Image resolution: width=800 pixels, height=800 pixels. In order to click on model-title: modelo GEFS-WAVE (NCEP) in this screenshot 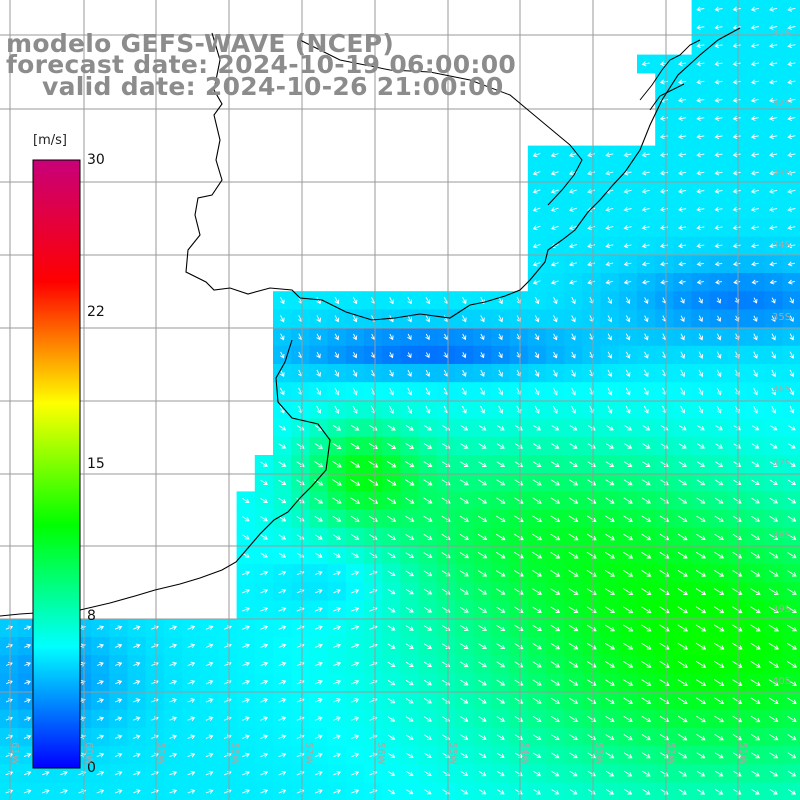, I will do `click(200, 43)`.